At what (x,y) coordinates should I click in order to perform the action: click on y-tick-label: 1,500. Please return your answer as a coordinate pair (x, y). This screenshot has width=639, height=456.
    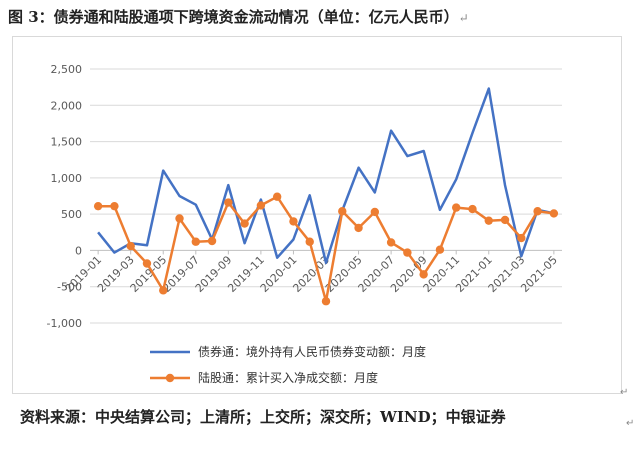
    Looking at the image, I should click on (67, 142).